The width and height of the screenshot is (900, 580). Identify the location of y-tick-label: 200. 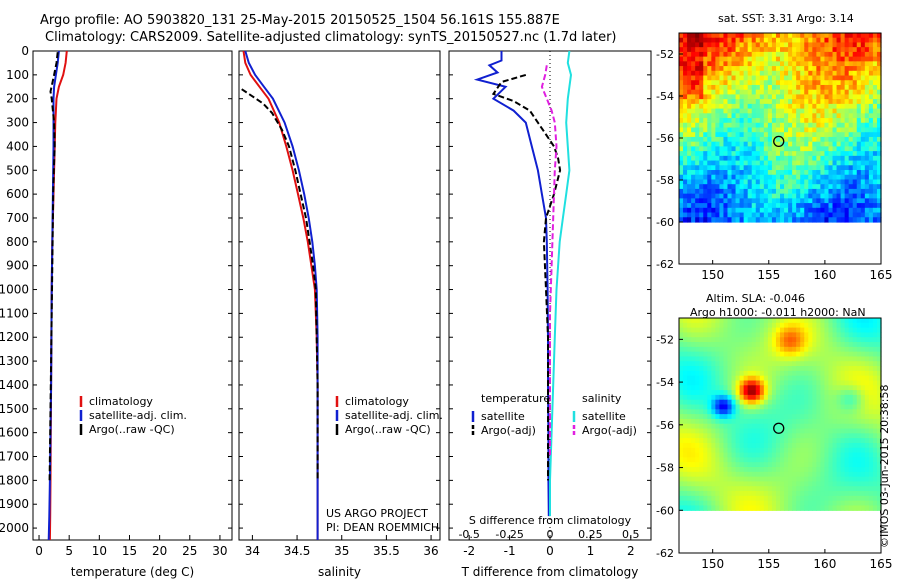
(17, 99).